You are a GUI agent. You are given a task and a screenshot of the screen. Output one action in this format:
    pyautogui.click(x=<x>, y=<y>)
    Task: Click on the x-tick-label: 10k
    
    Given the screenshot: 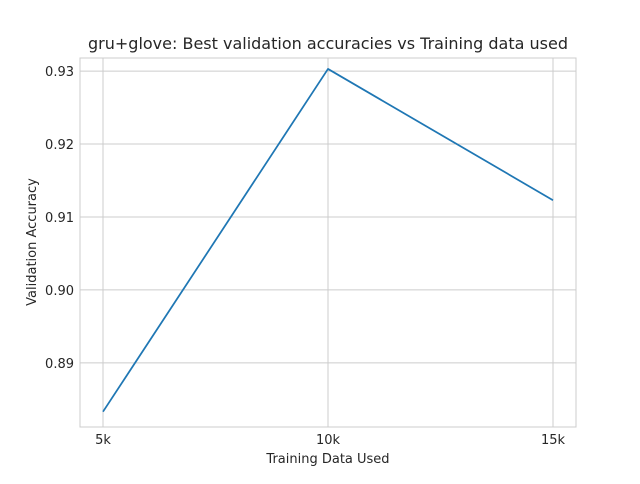 What is the action you would take?
    pyautogui.click(x=328, y=440)
    